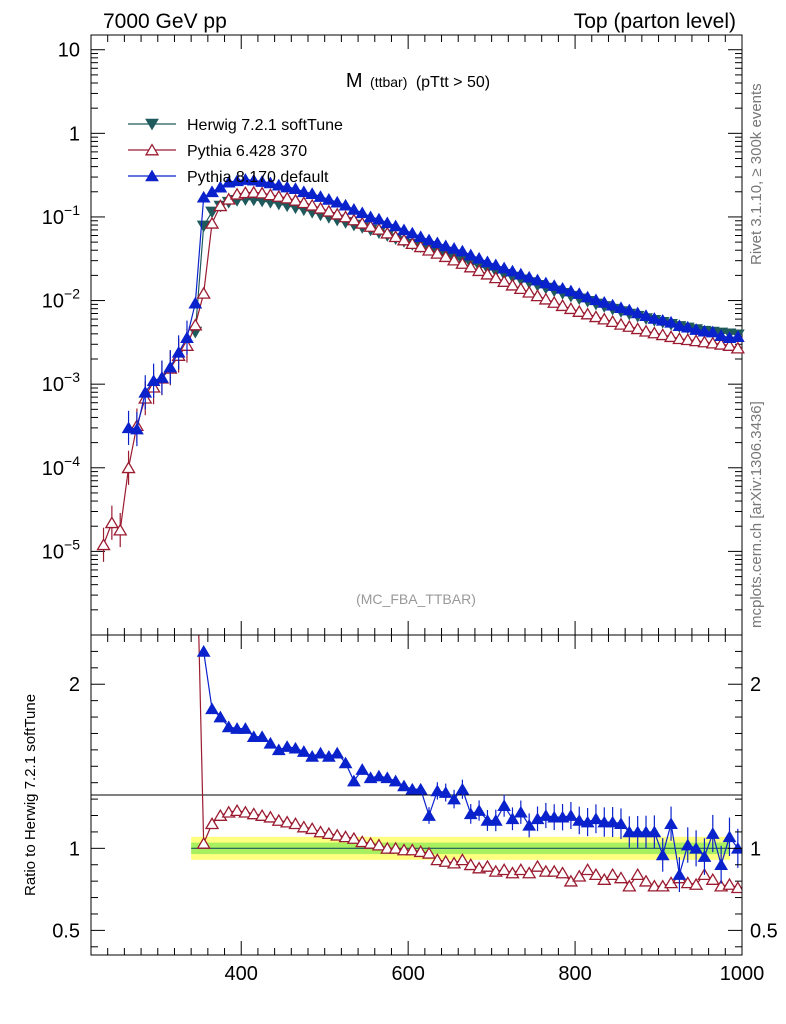  Describe the element at coordinates (416, 599) in the screenshot. I see `watermark: (MC_FBA_TTBAR)` at that location.